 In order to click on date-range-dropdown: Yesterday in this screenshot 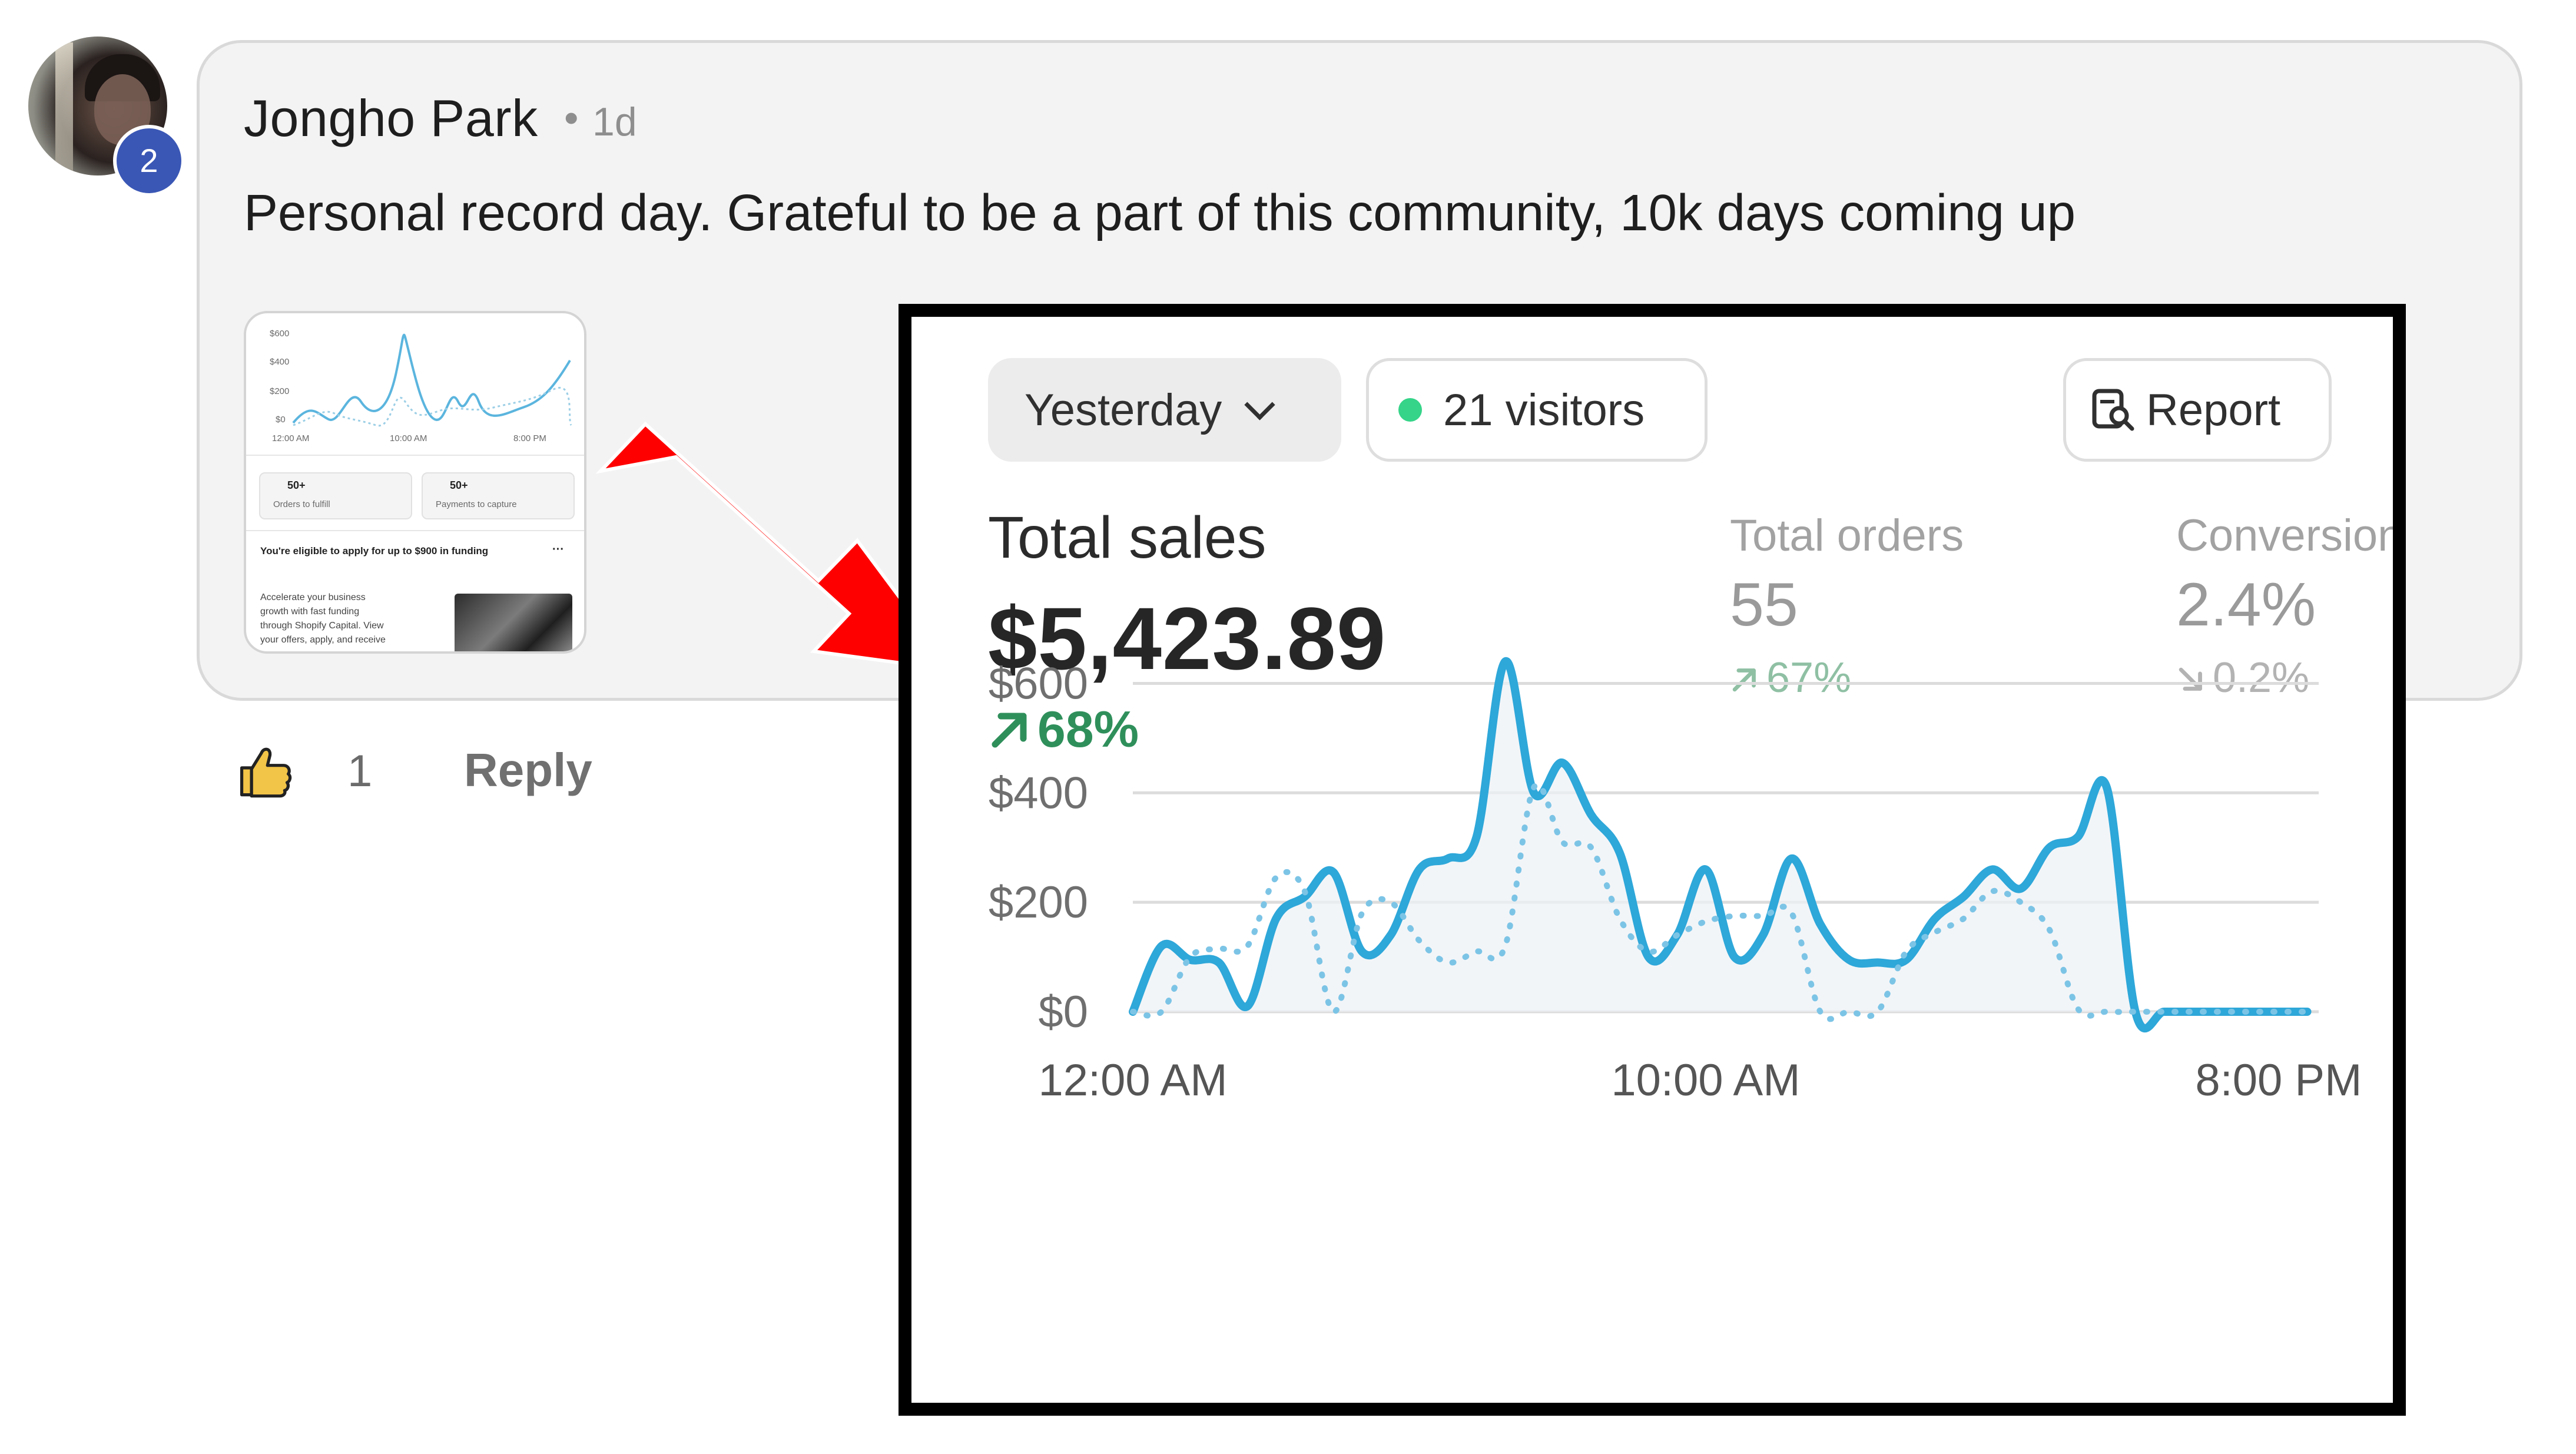, I will do `click(1164, 410)`.